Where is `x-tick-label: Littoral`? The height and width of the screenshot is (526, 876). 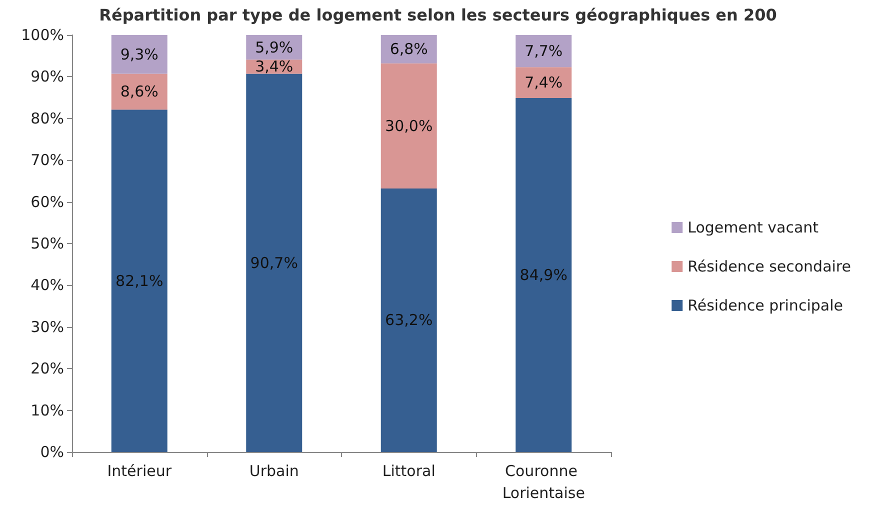 x-tick-label: Littoral is located at coordinates (409, 471).